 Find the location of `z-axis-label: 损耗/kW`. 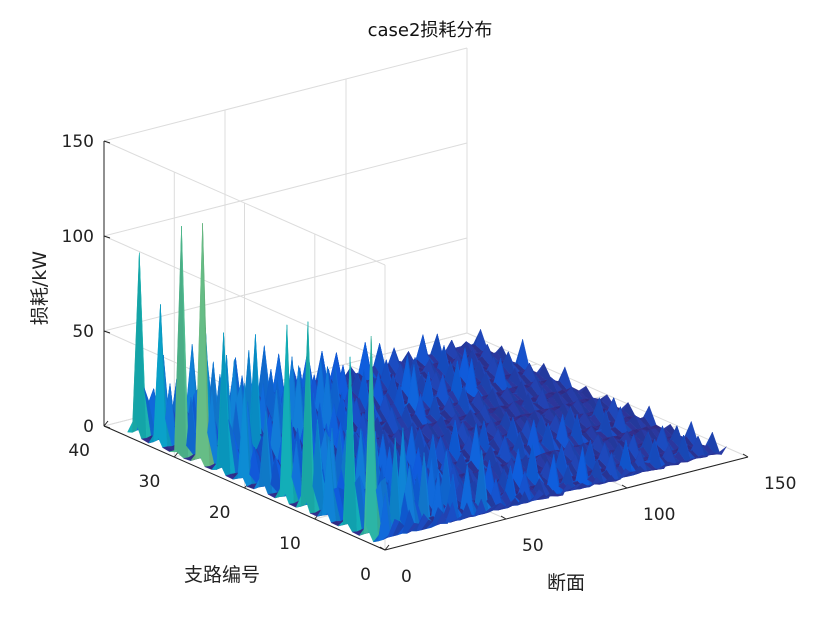

z-axis-label: 损耗/kW is located at coordinates (40, 288).